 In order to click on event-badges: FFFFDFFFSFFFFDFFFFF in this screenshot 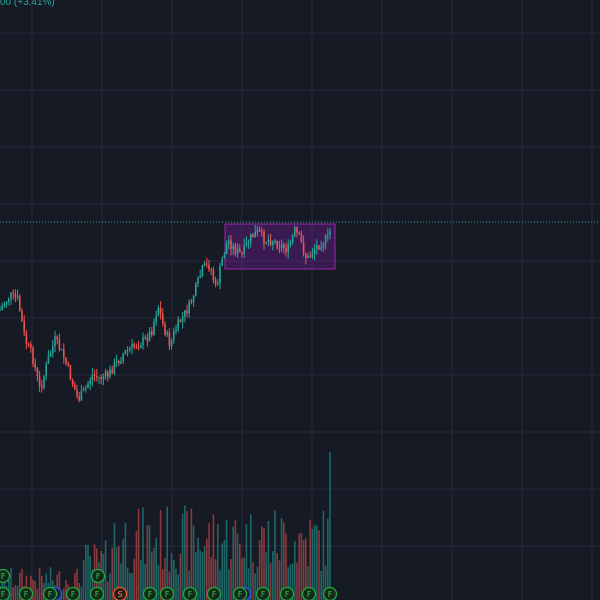, I will do `click(169, 584)`.